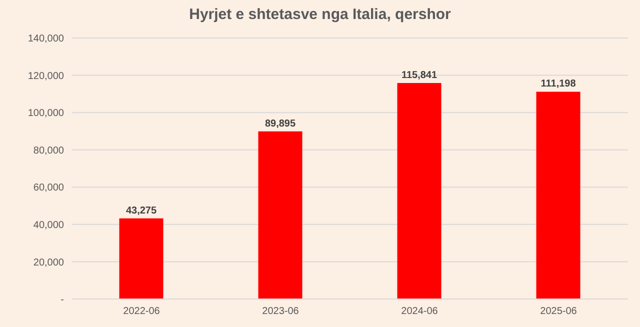  Describe the element at coordinates (281, 312) in the screenshot. I see `x-tick-label: 2023-06` at that location.